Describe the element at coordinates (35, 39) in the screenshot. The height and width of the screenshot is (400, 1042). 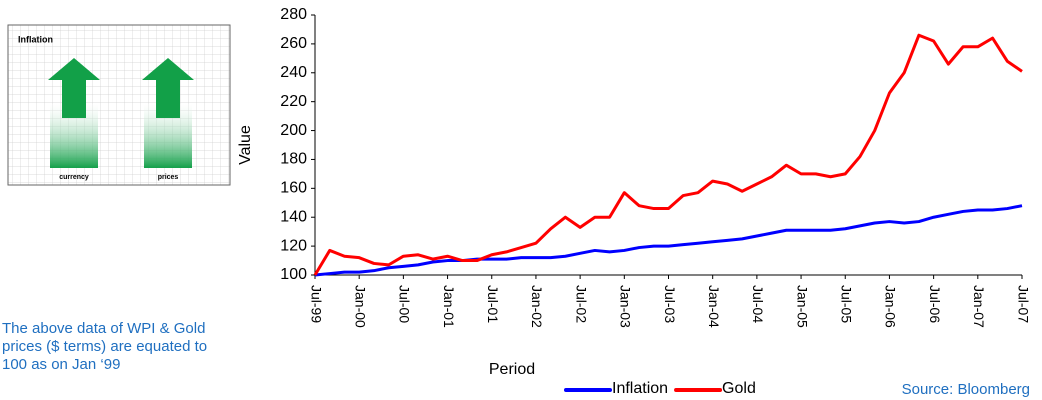
I see `inset-title: Inflation` at that location.